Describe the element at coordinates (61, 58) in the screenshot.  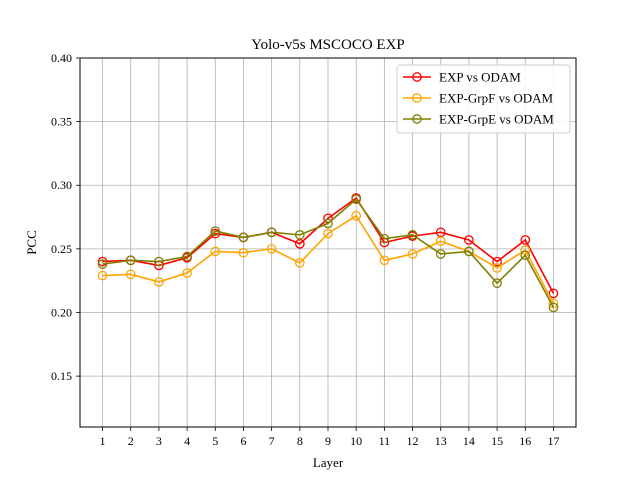
I see `y-tick-label: 0.40` at that location.